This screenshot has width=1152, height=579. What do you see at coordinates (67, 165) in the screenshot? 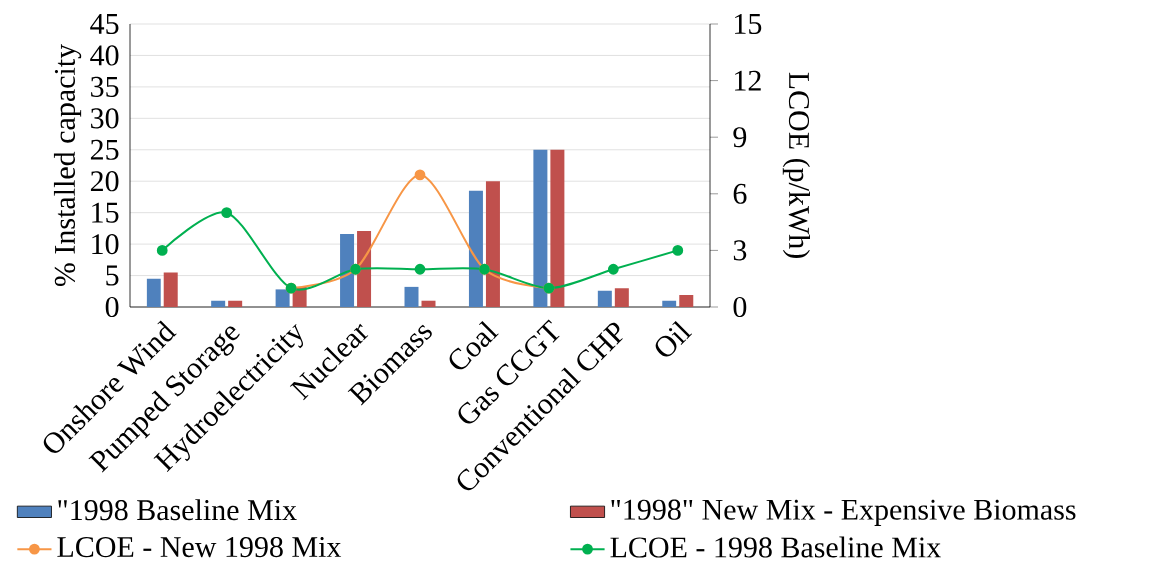
I see `y-axis-title: % Installed capacity` at bounding box center [67, 165].